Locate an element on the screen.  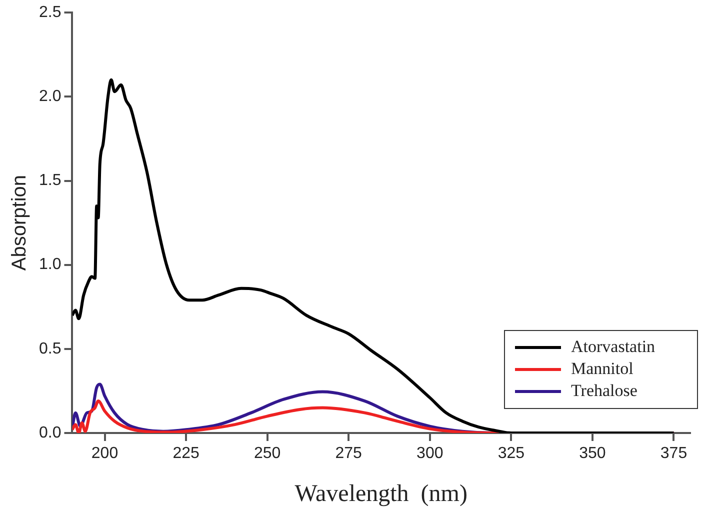
y-tick-label: 2.0 is located at coordinates (50, 97).